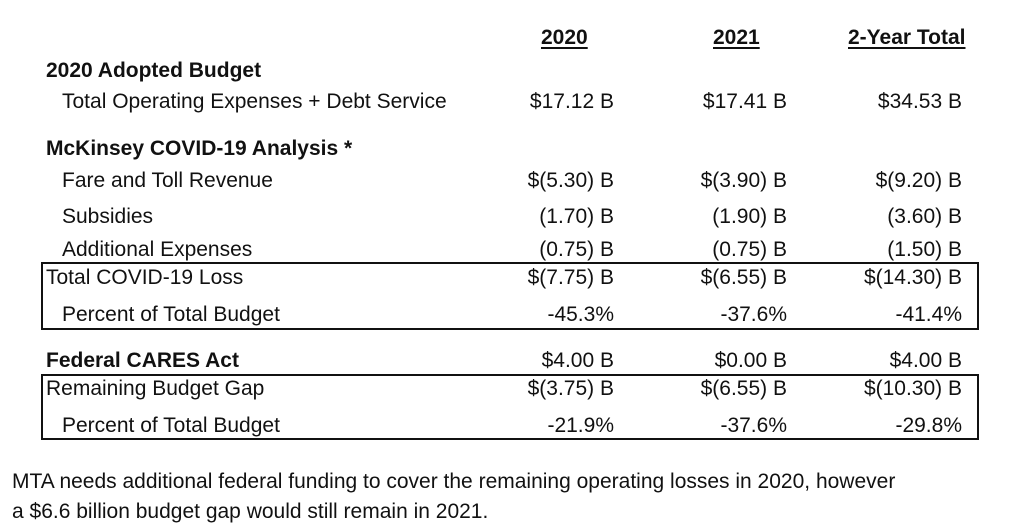  Describe the element at coordinates (912, 388) in the screenshot. I see `value-total: $(10.30) B` at that location.